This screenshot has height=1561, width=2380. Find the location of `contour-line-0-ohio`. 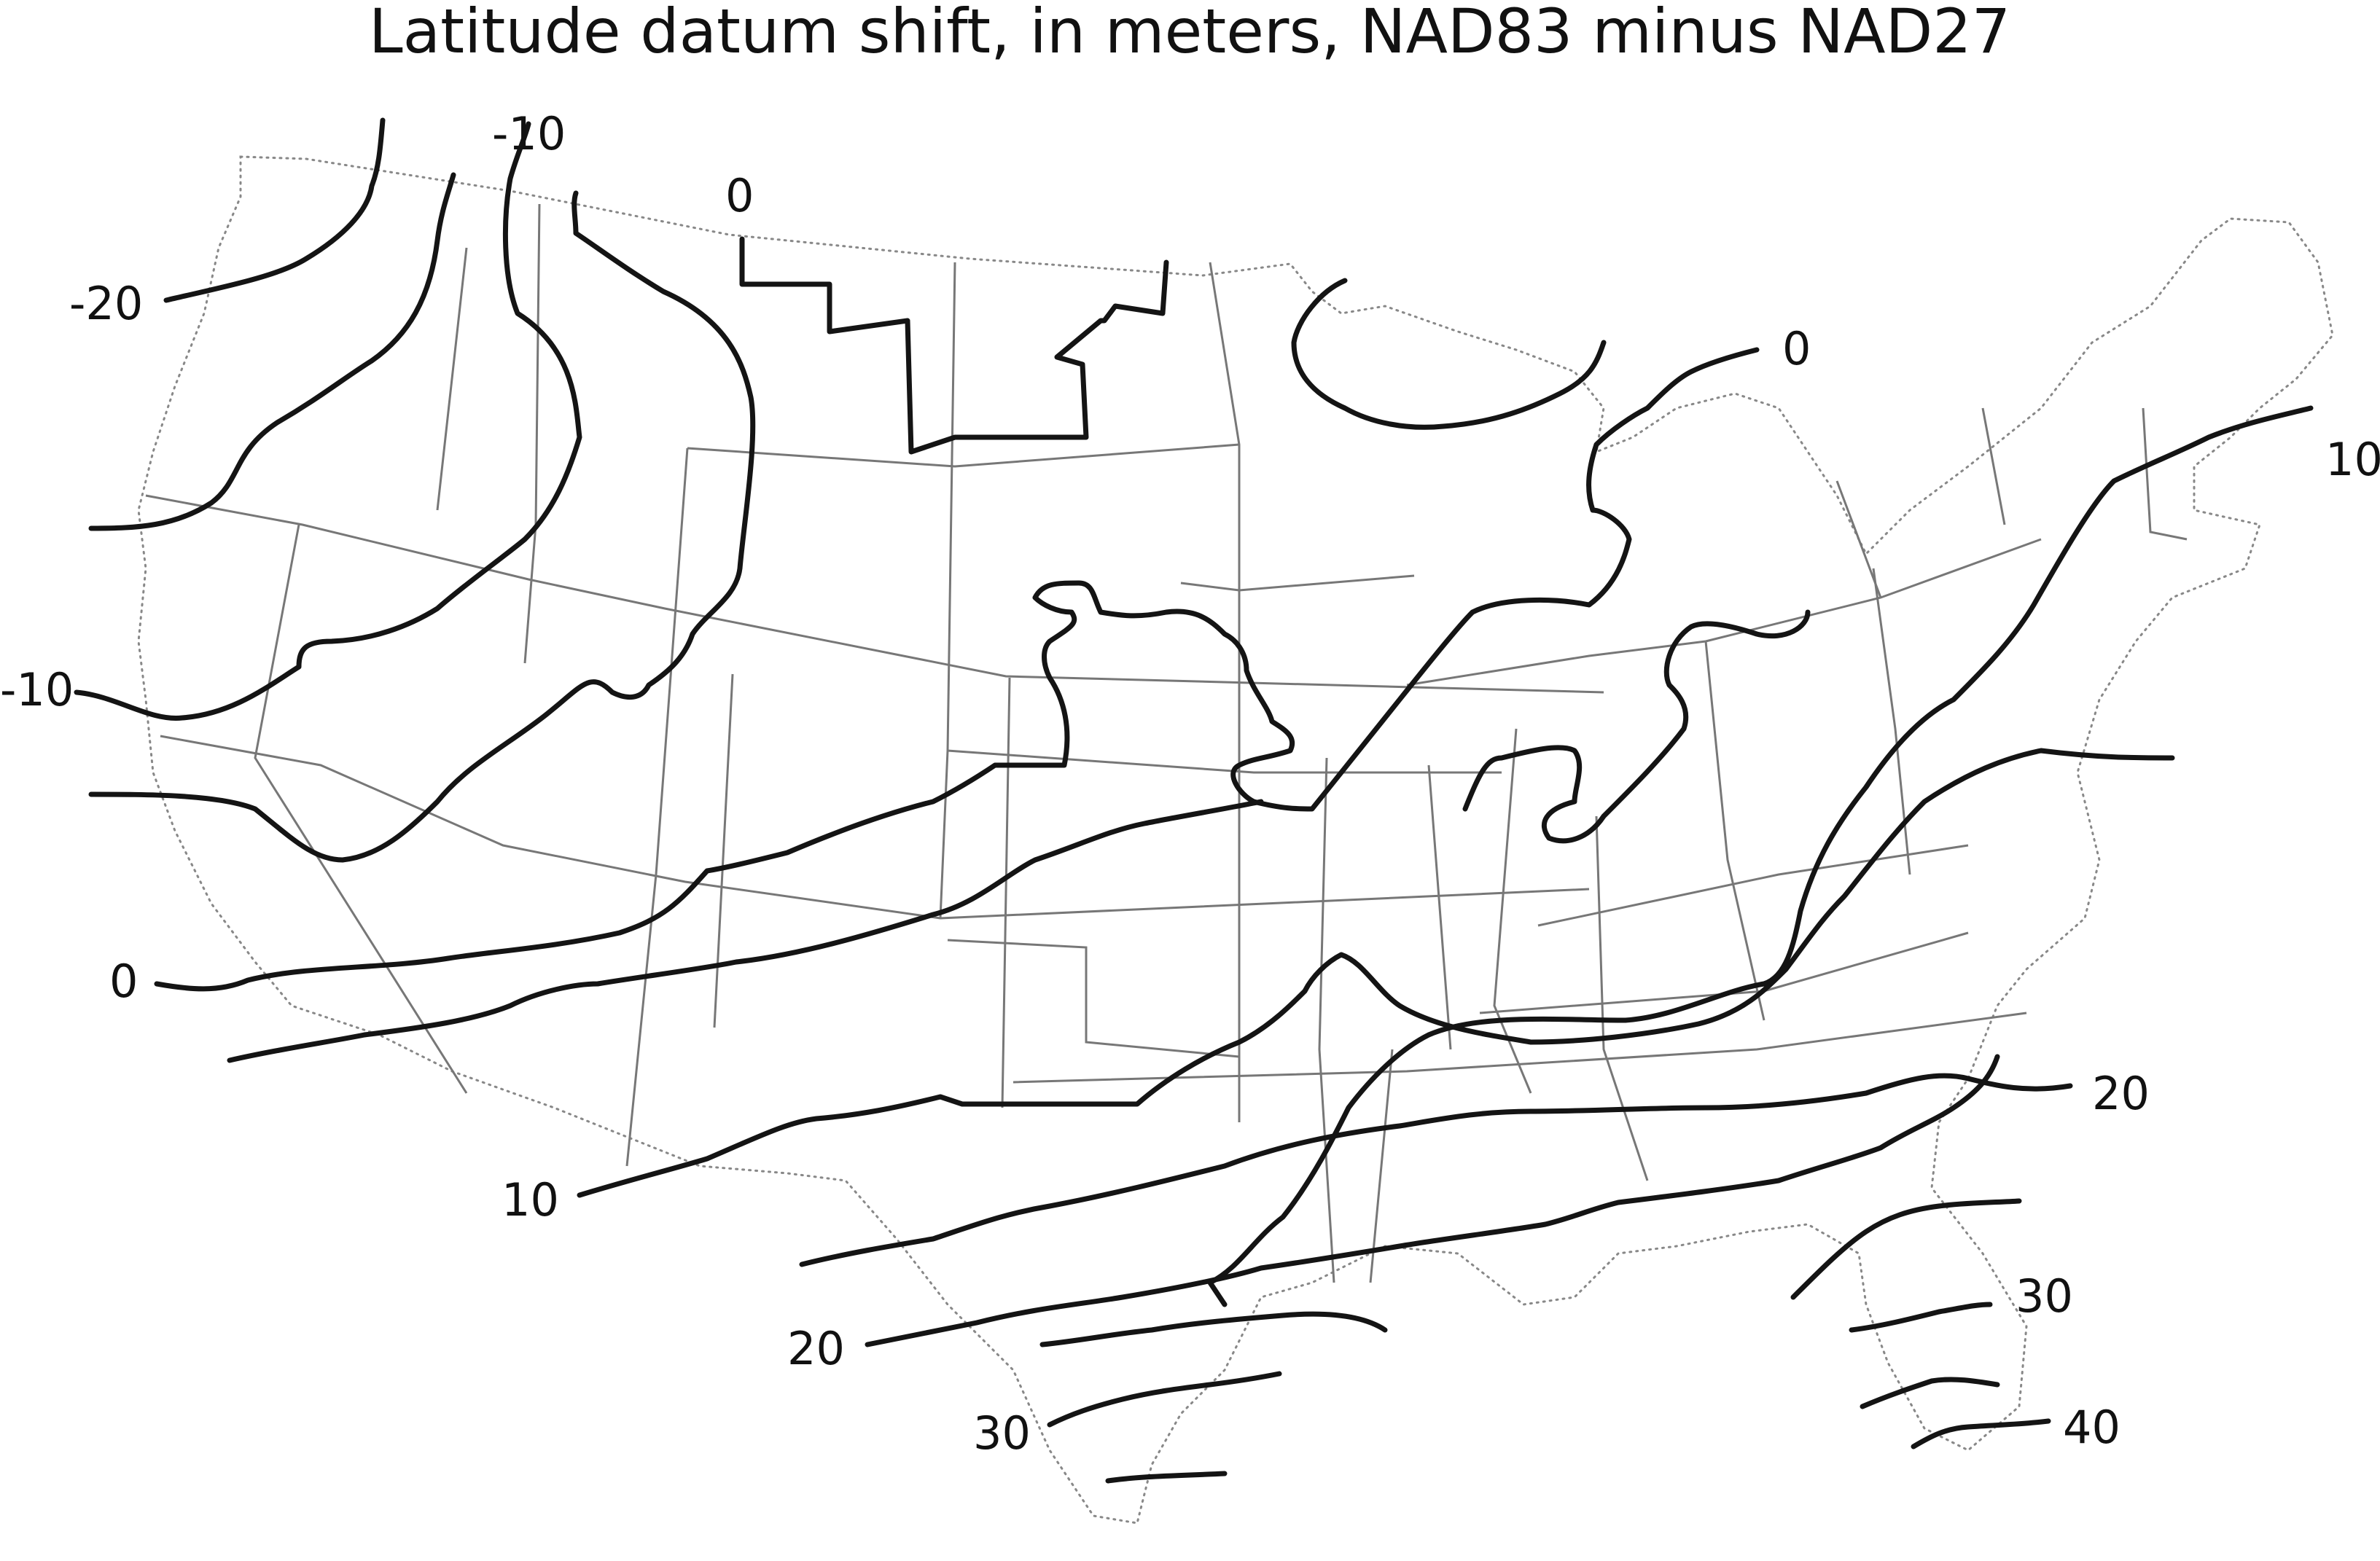

contour-line-0-ohio is located at coordinates (1636, 726).